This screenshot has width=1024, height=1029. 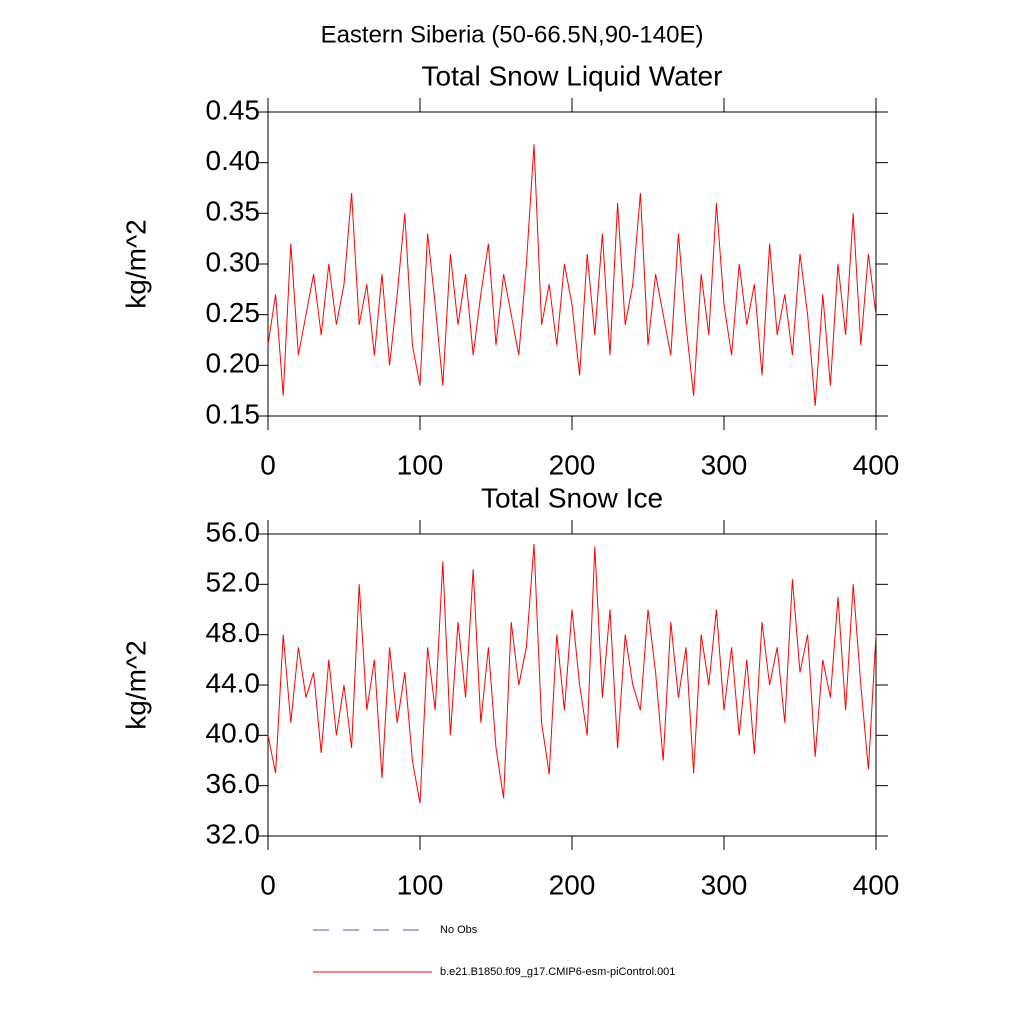 I want to click on panel-title: Total Snow Liquid Water, so click(x=572, y=75).